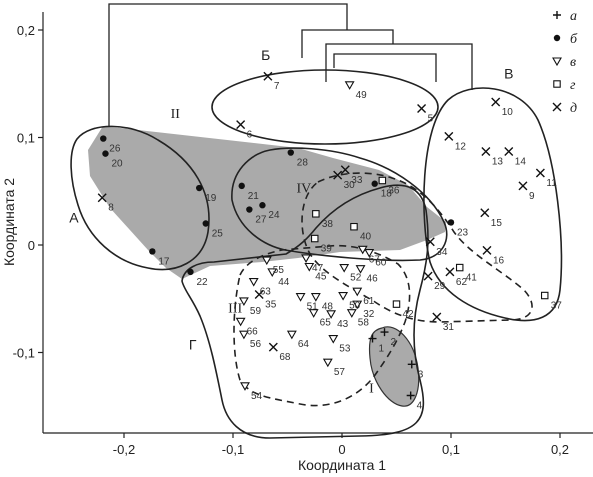  Describe the element at coordinates (256, 311) in the screenshot. I see `point-label: 59` at that location.